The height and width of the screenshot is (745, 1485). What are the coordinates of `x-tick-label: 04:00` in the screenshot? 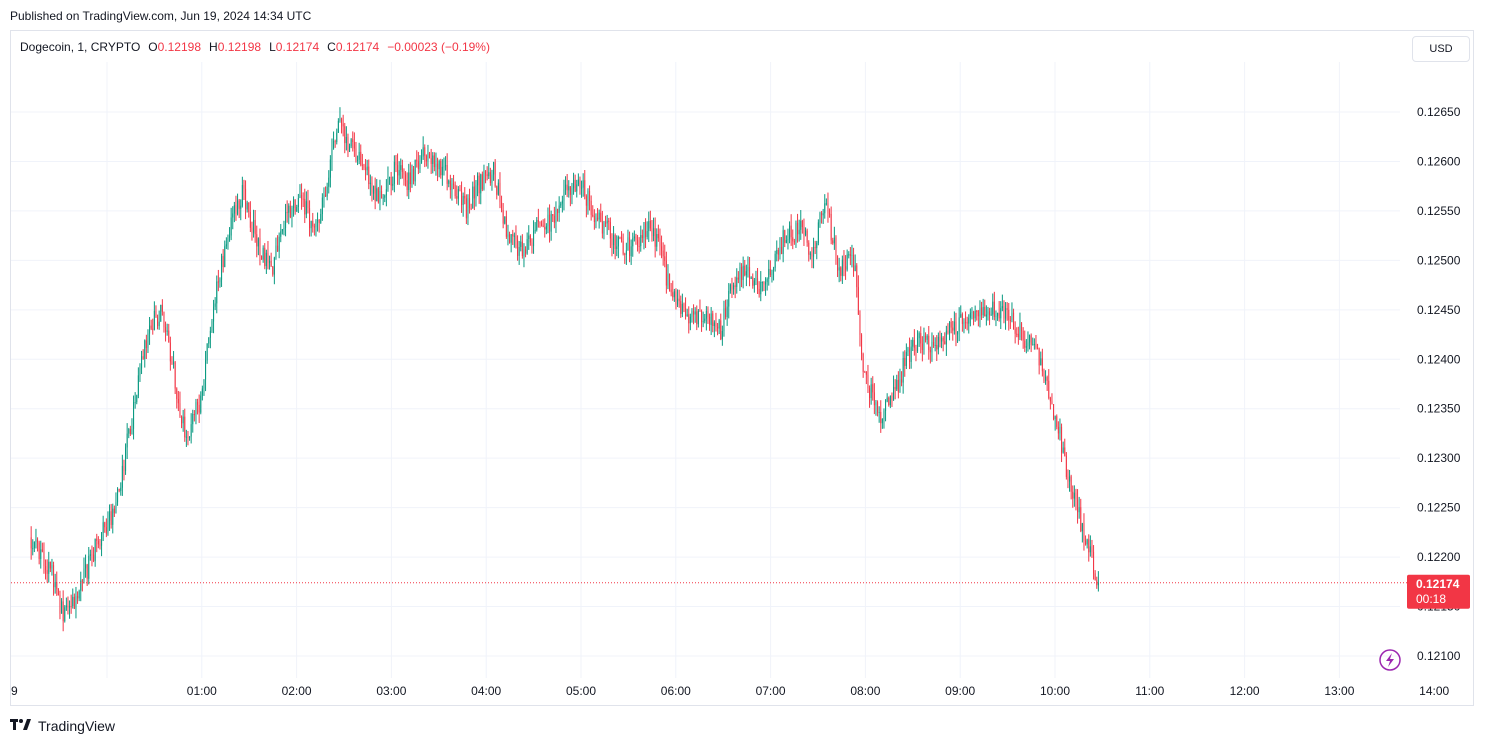 It's located at (486, 691).